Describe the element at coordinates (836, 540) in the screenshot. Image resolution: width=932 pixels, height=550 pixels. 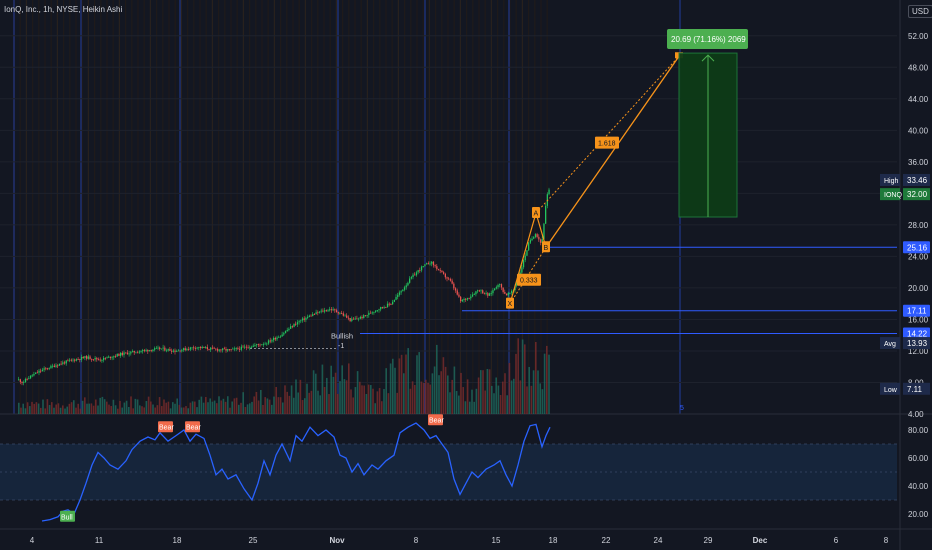
I see `time-tick-label: 6` at that location.